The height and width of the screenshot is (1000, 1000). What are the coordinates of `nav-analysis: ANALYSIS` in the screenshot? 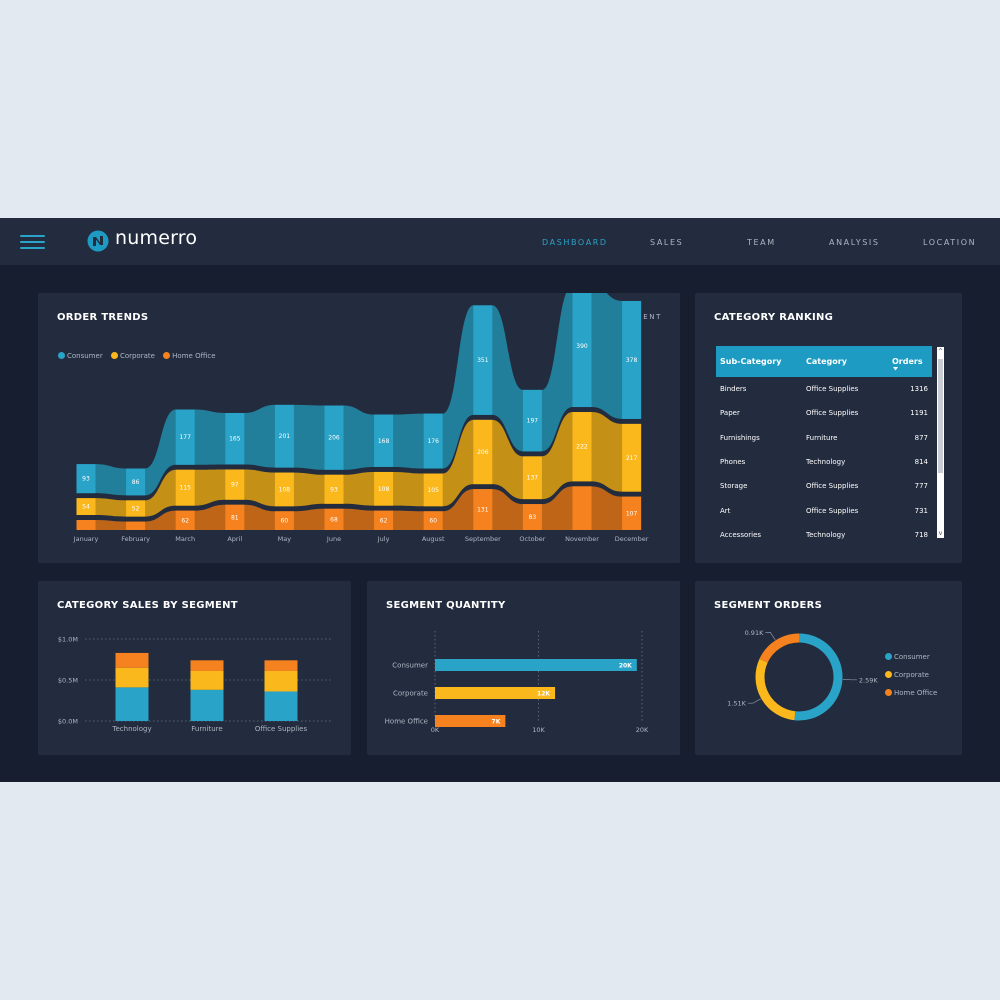 It's located at (854, 242).